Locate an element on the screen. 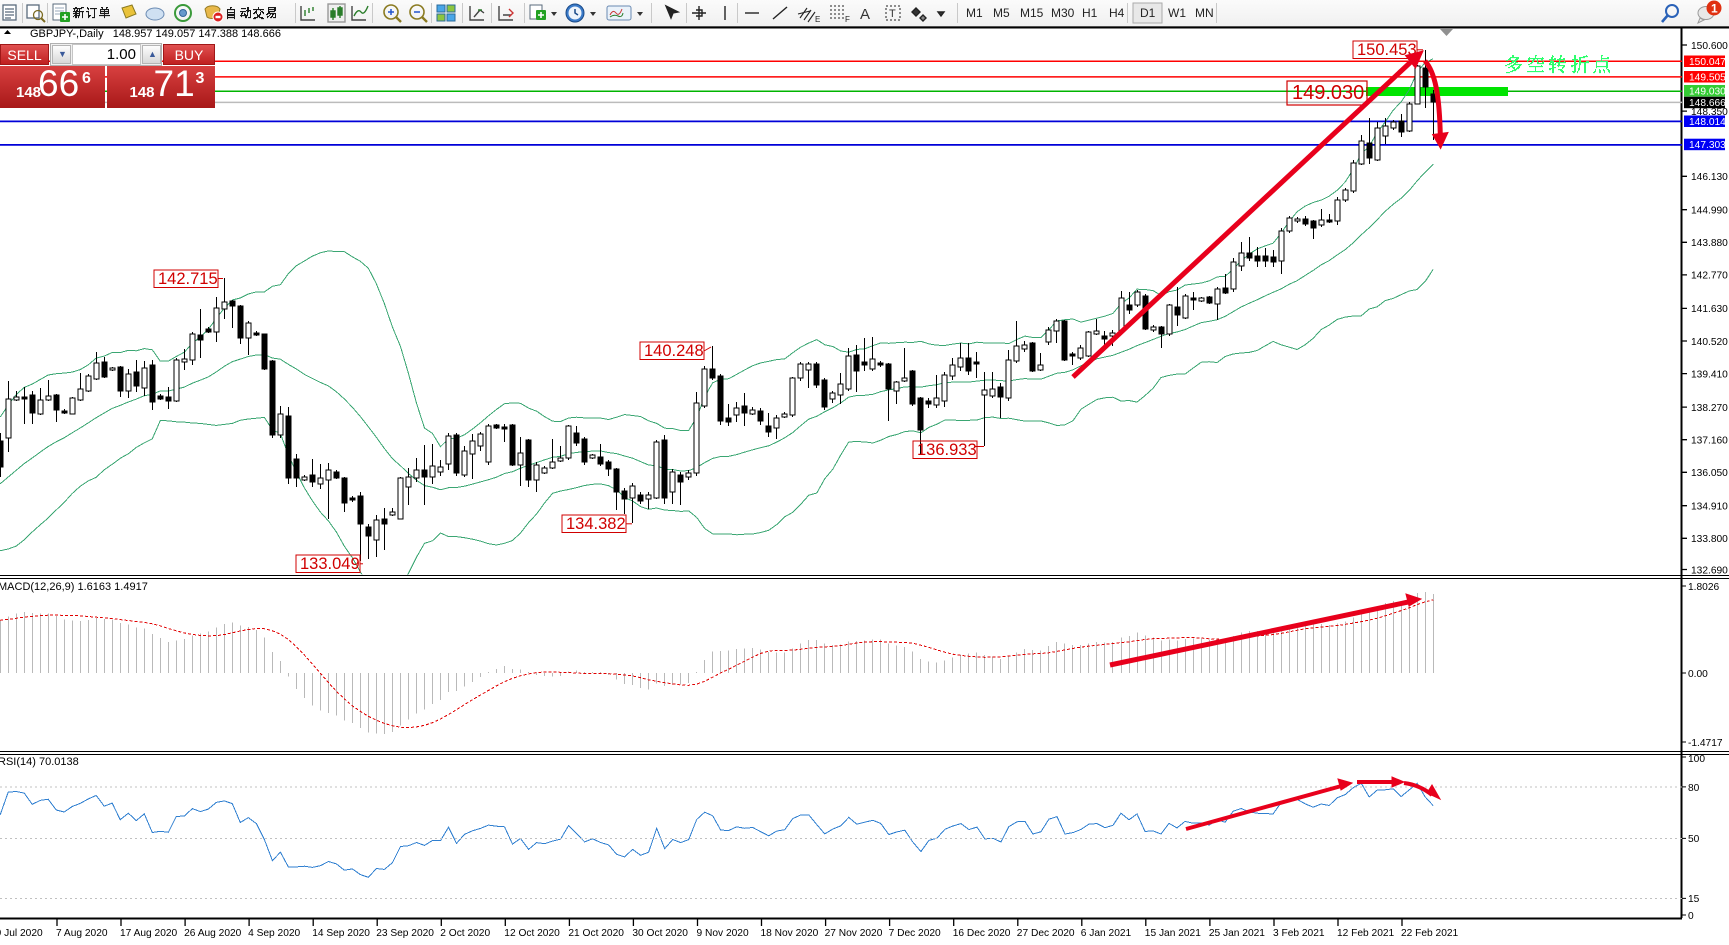 This screenshot has height=945, width=1729. svg-text: 100 is located at coordinates (1696, 759).